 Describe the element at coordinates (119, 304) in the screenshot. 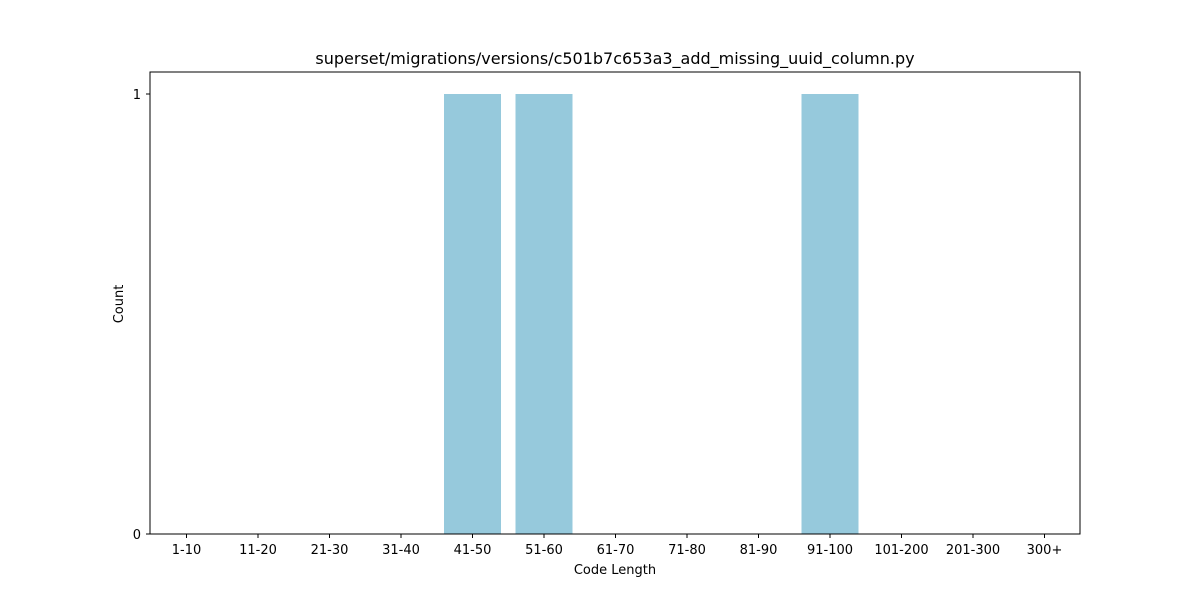

I see `y-axis-label: Count` at that location.